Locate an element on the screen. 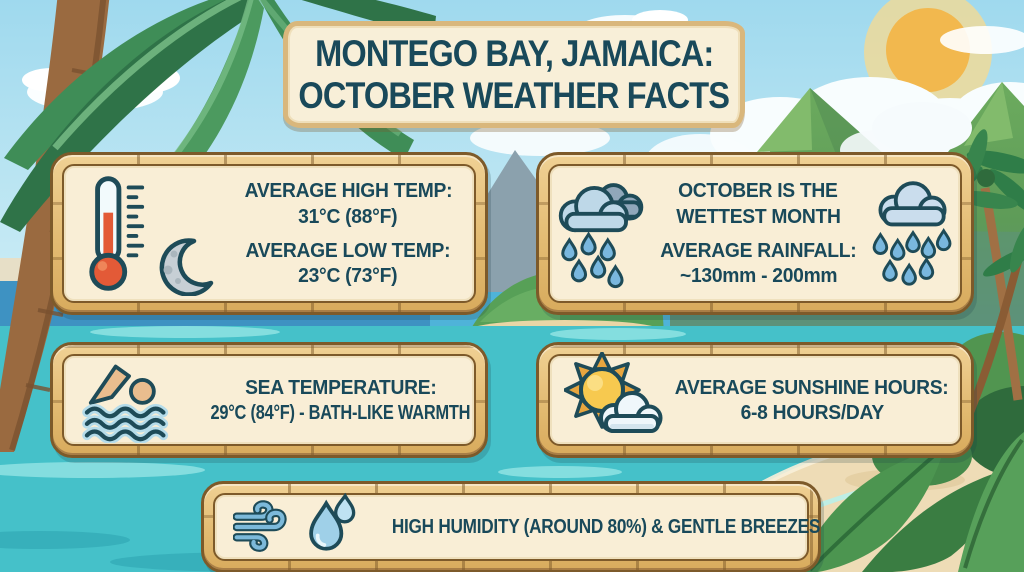  water-drops-icon is located at coordinates (332, 521).